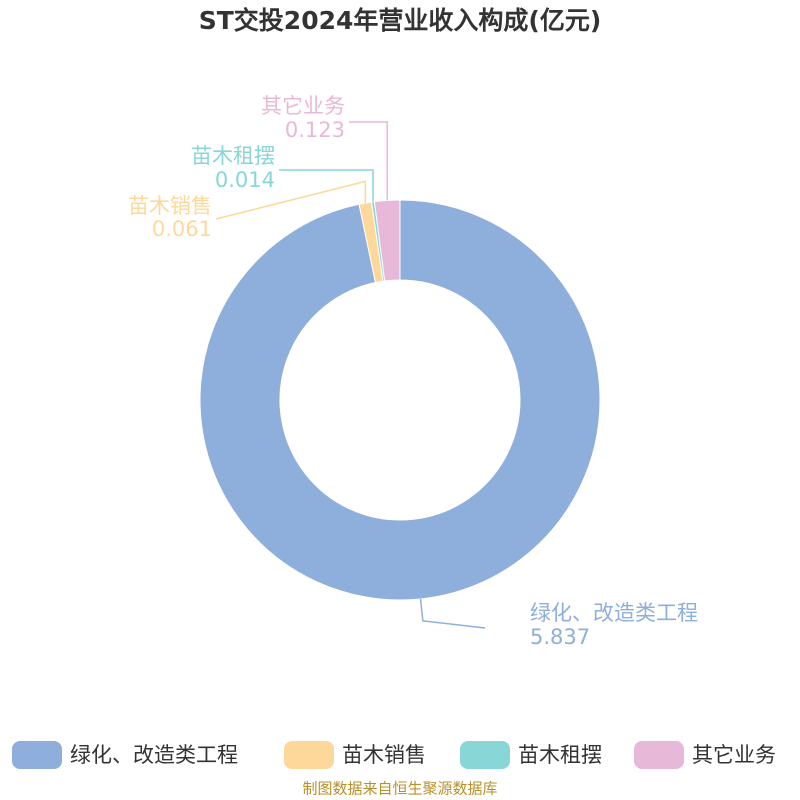  I want to click on data-label-value: 0.123, so click(315, 130).